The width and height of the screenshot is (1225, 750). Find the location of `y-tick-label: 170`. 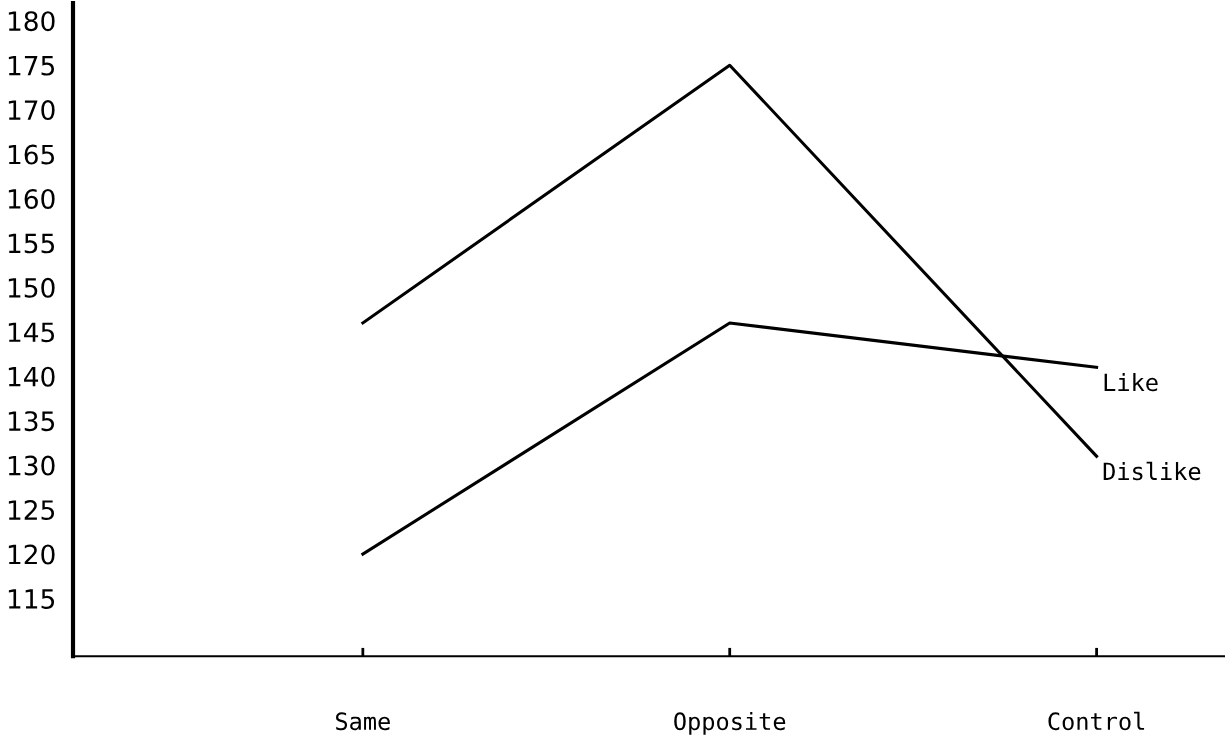

y-tick-label: 170 is located at coordinates (31, 110).